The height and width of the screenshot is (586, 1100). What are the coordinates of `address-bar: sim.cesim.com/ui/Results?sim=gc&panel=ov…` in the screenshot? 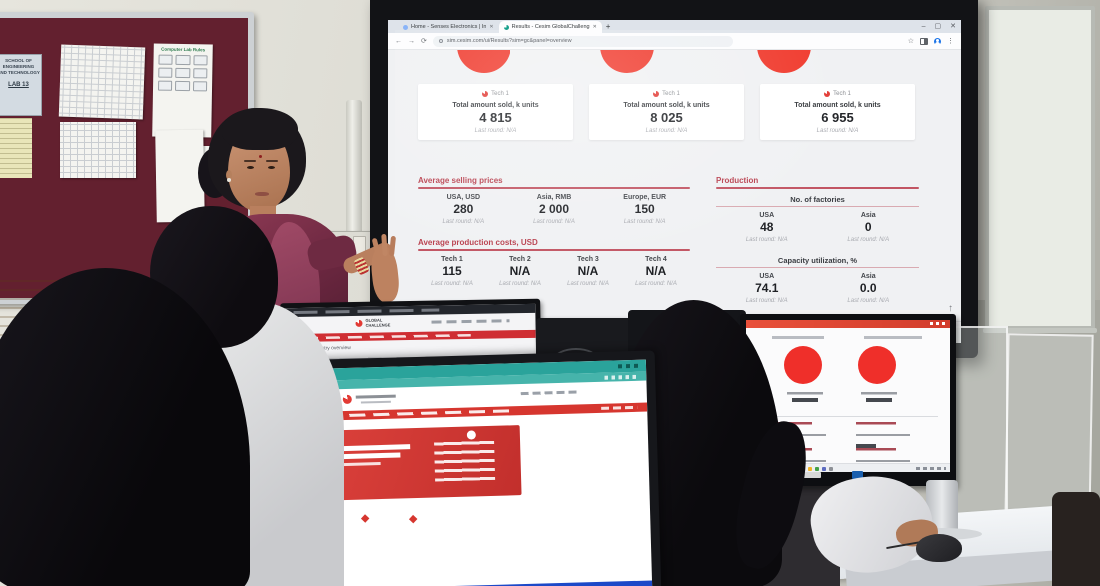 It's located at (582, 41).